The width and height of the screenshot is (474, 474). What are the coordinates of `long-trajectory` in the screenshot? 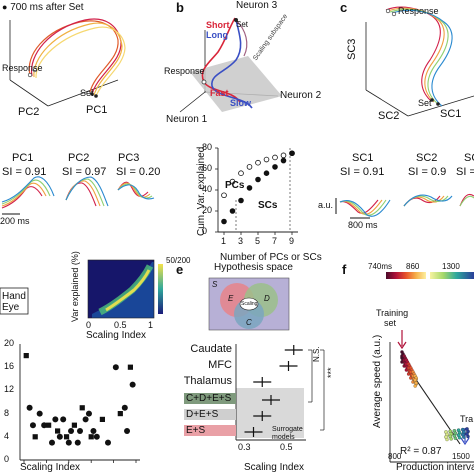 It's located at (232, 64).